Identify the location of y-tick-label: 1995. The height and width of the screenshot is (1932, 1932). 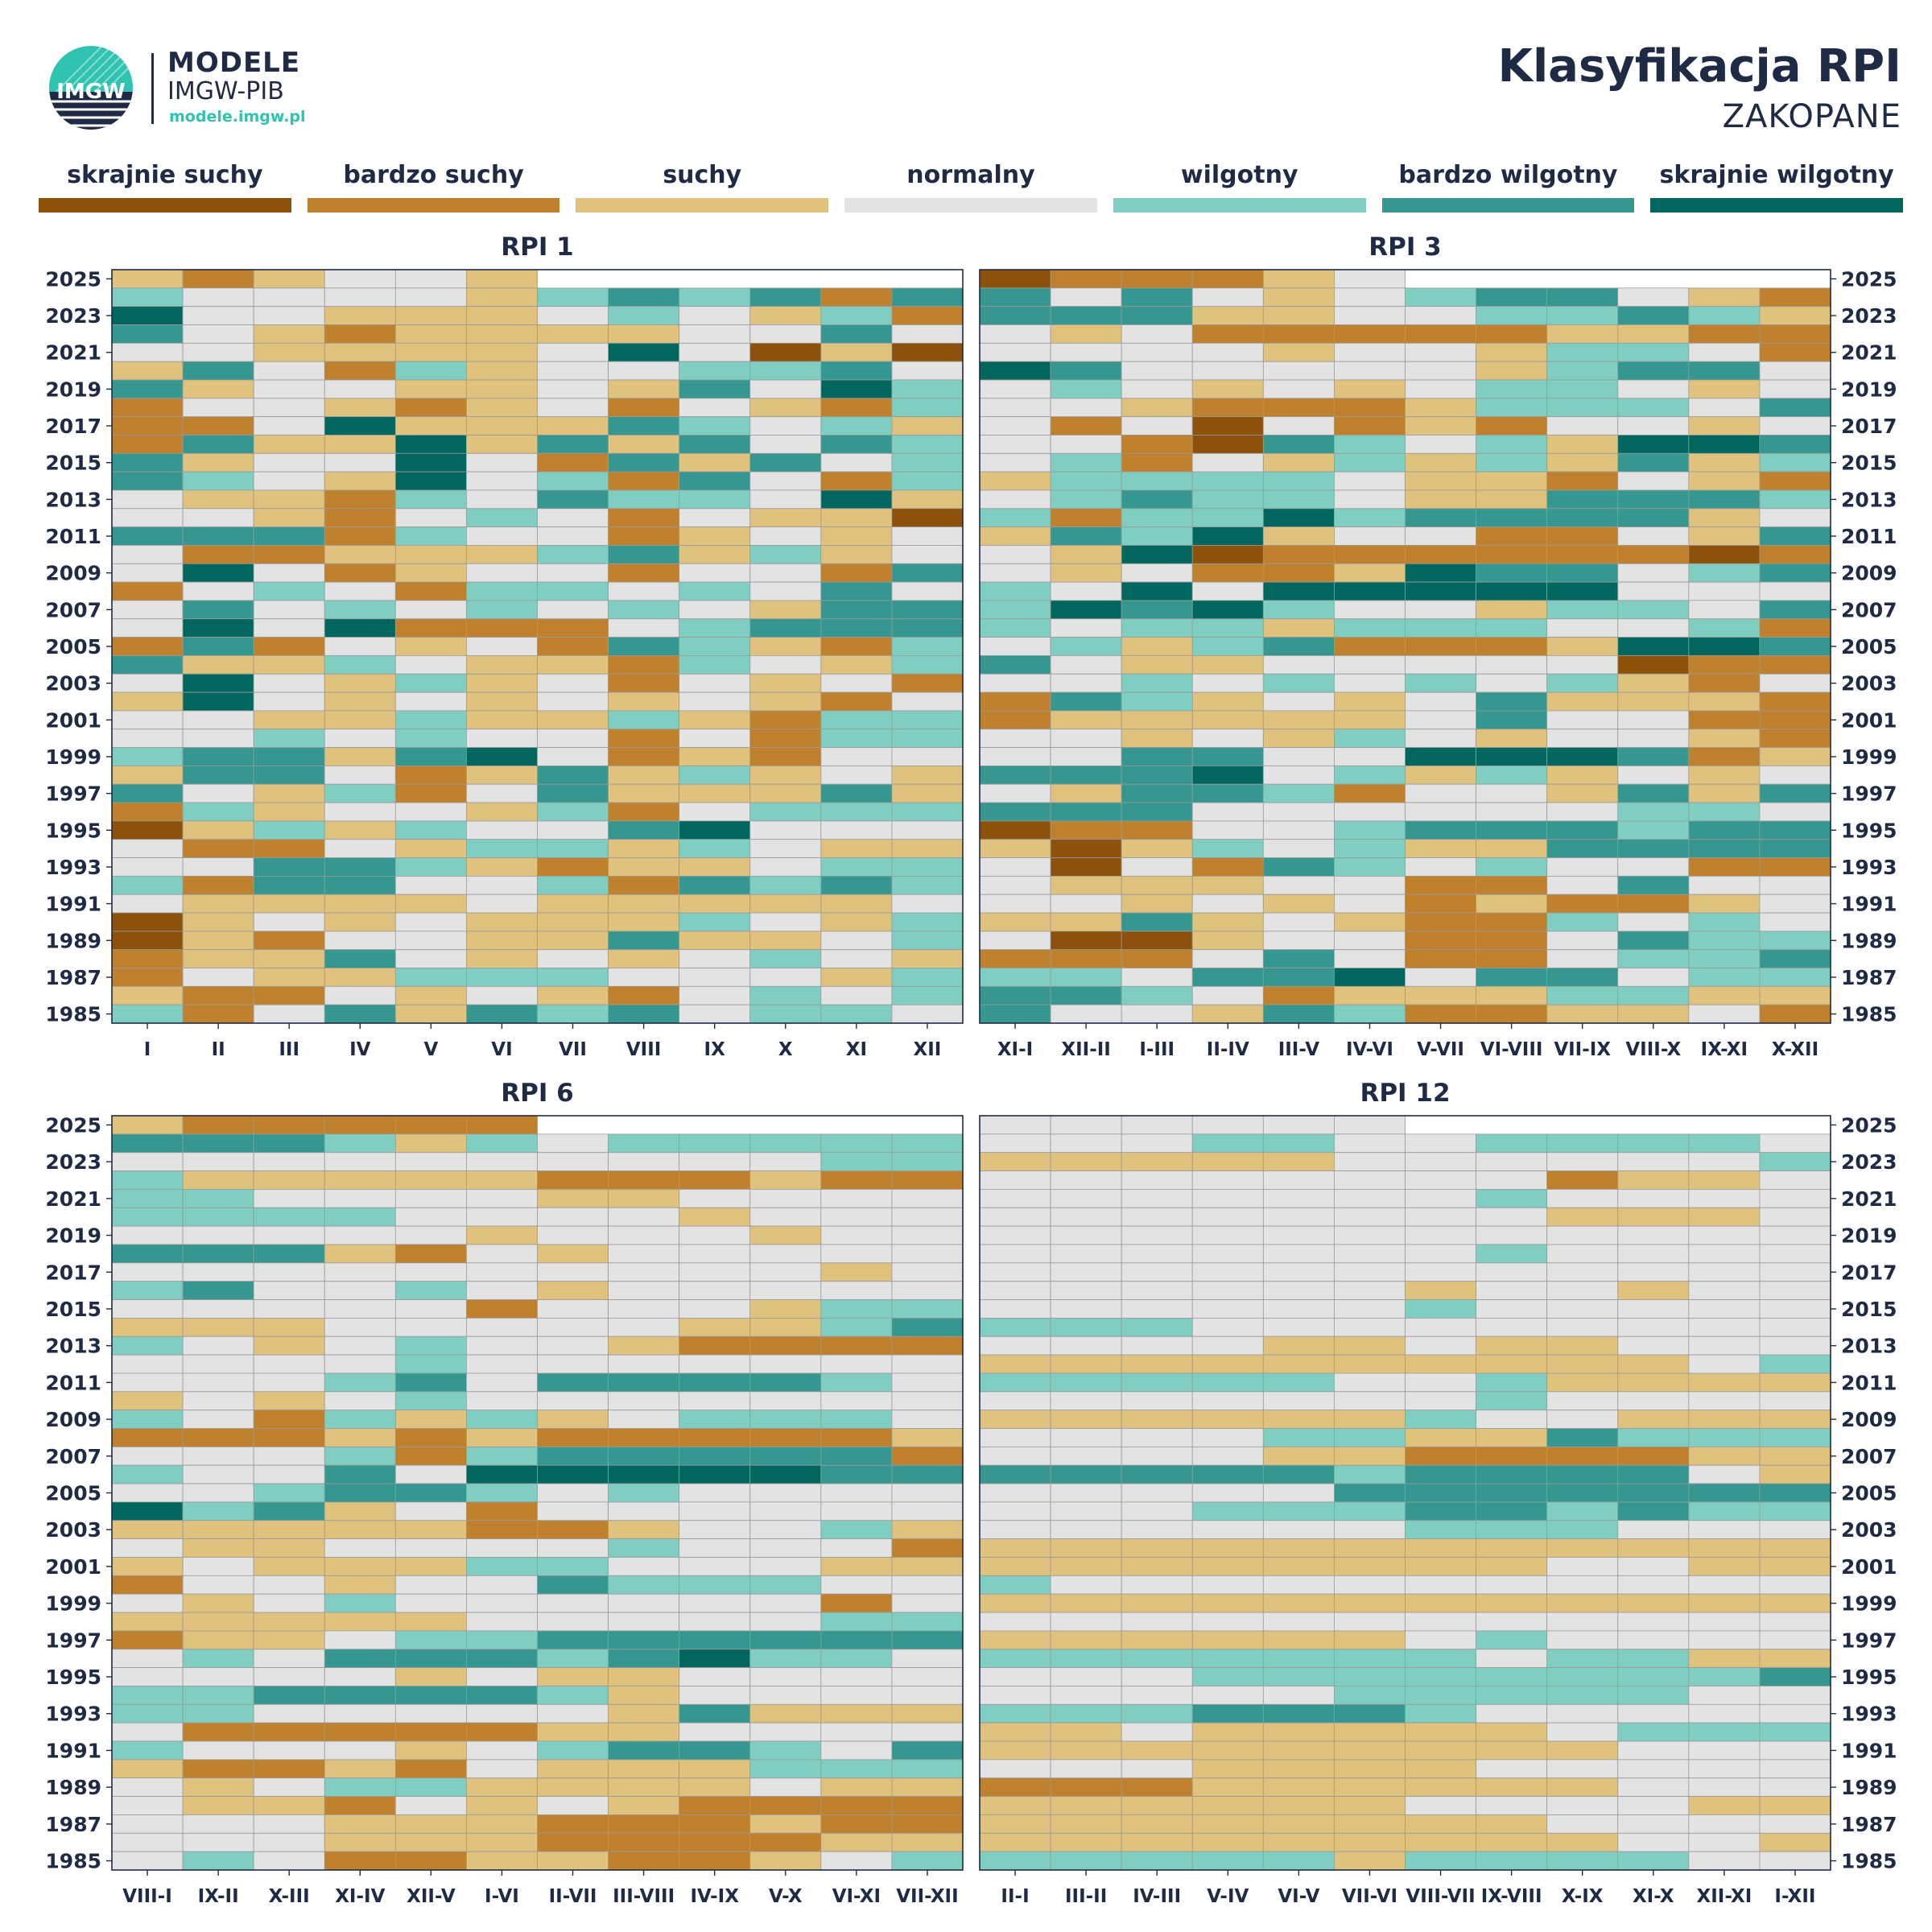
(73, 1677).